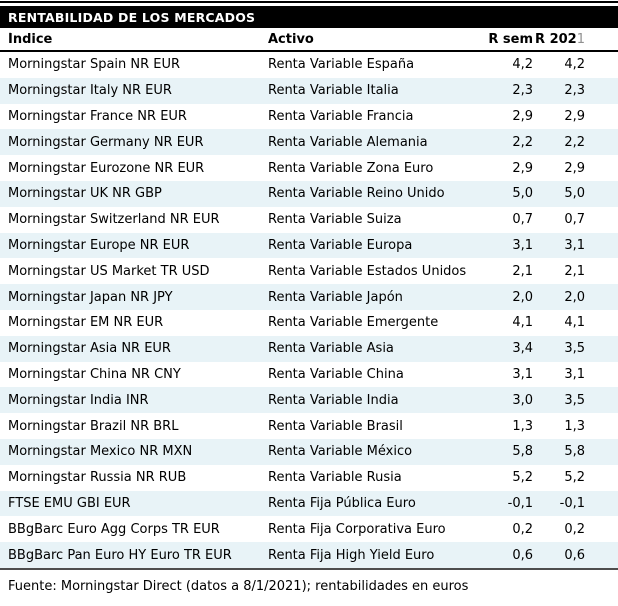 The width and height of the screenshot is (618, 606). I want to click on asset-cell: Renta Variable México, so click(340, 452).